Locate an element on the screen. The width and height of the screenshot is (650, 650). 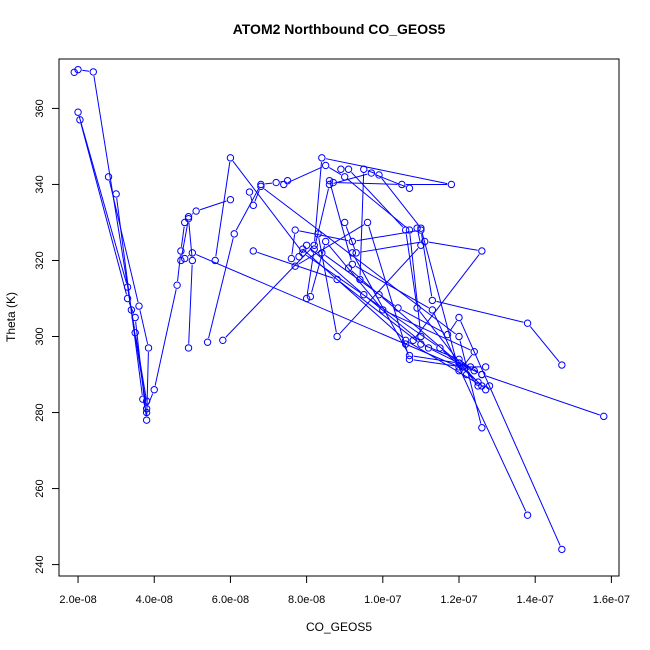
x-tick-label: 1.2e-07 is located at coordinates (458, 600).